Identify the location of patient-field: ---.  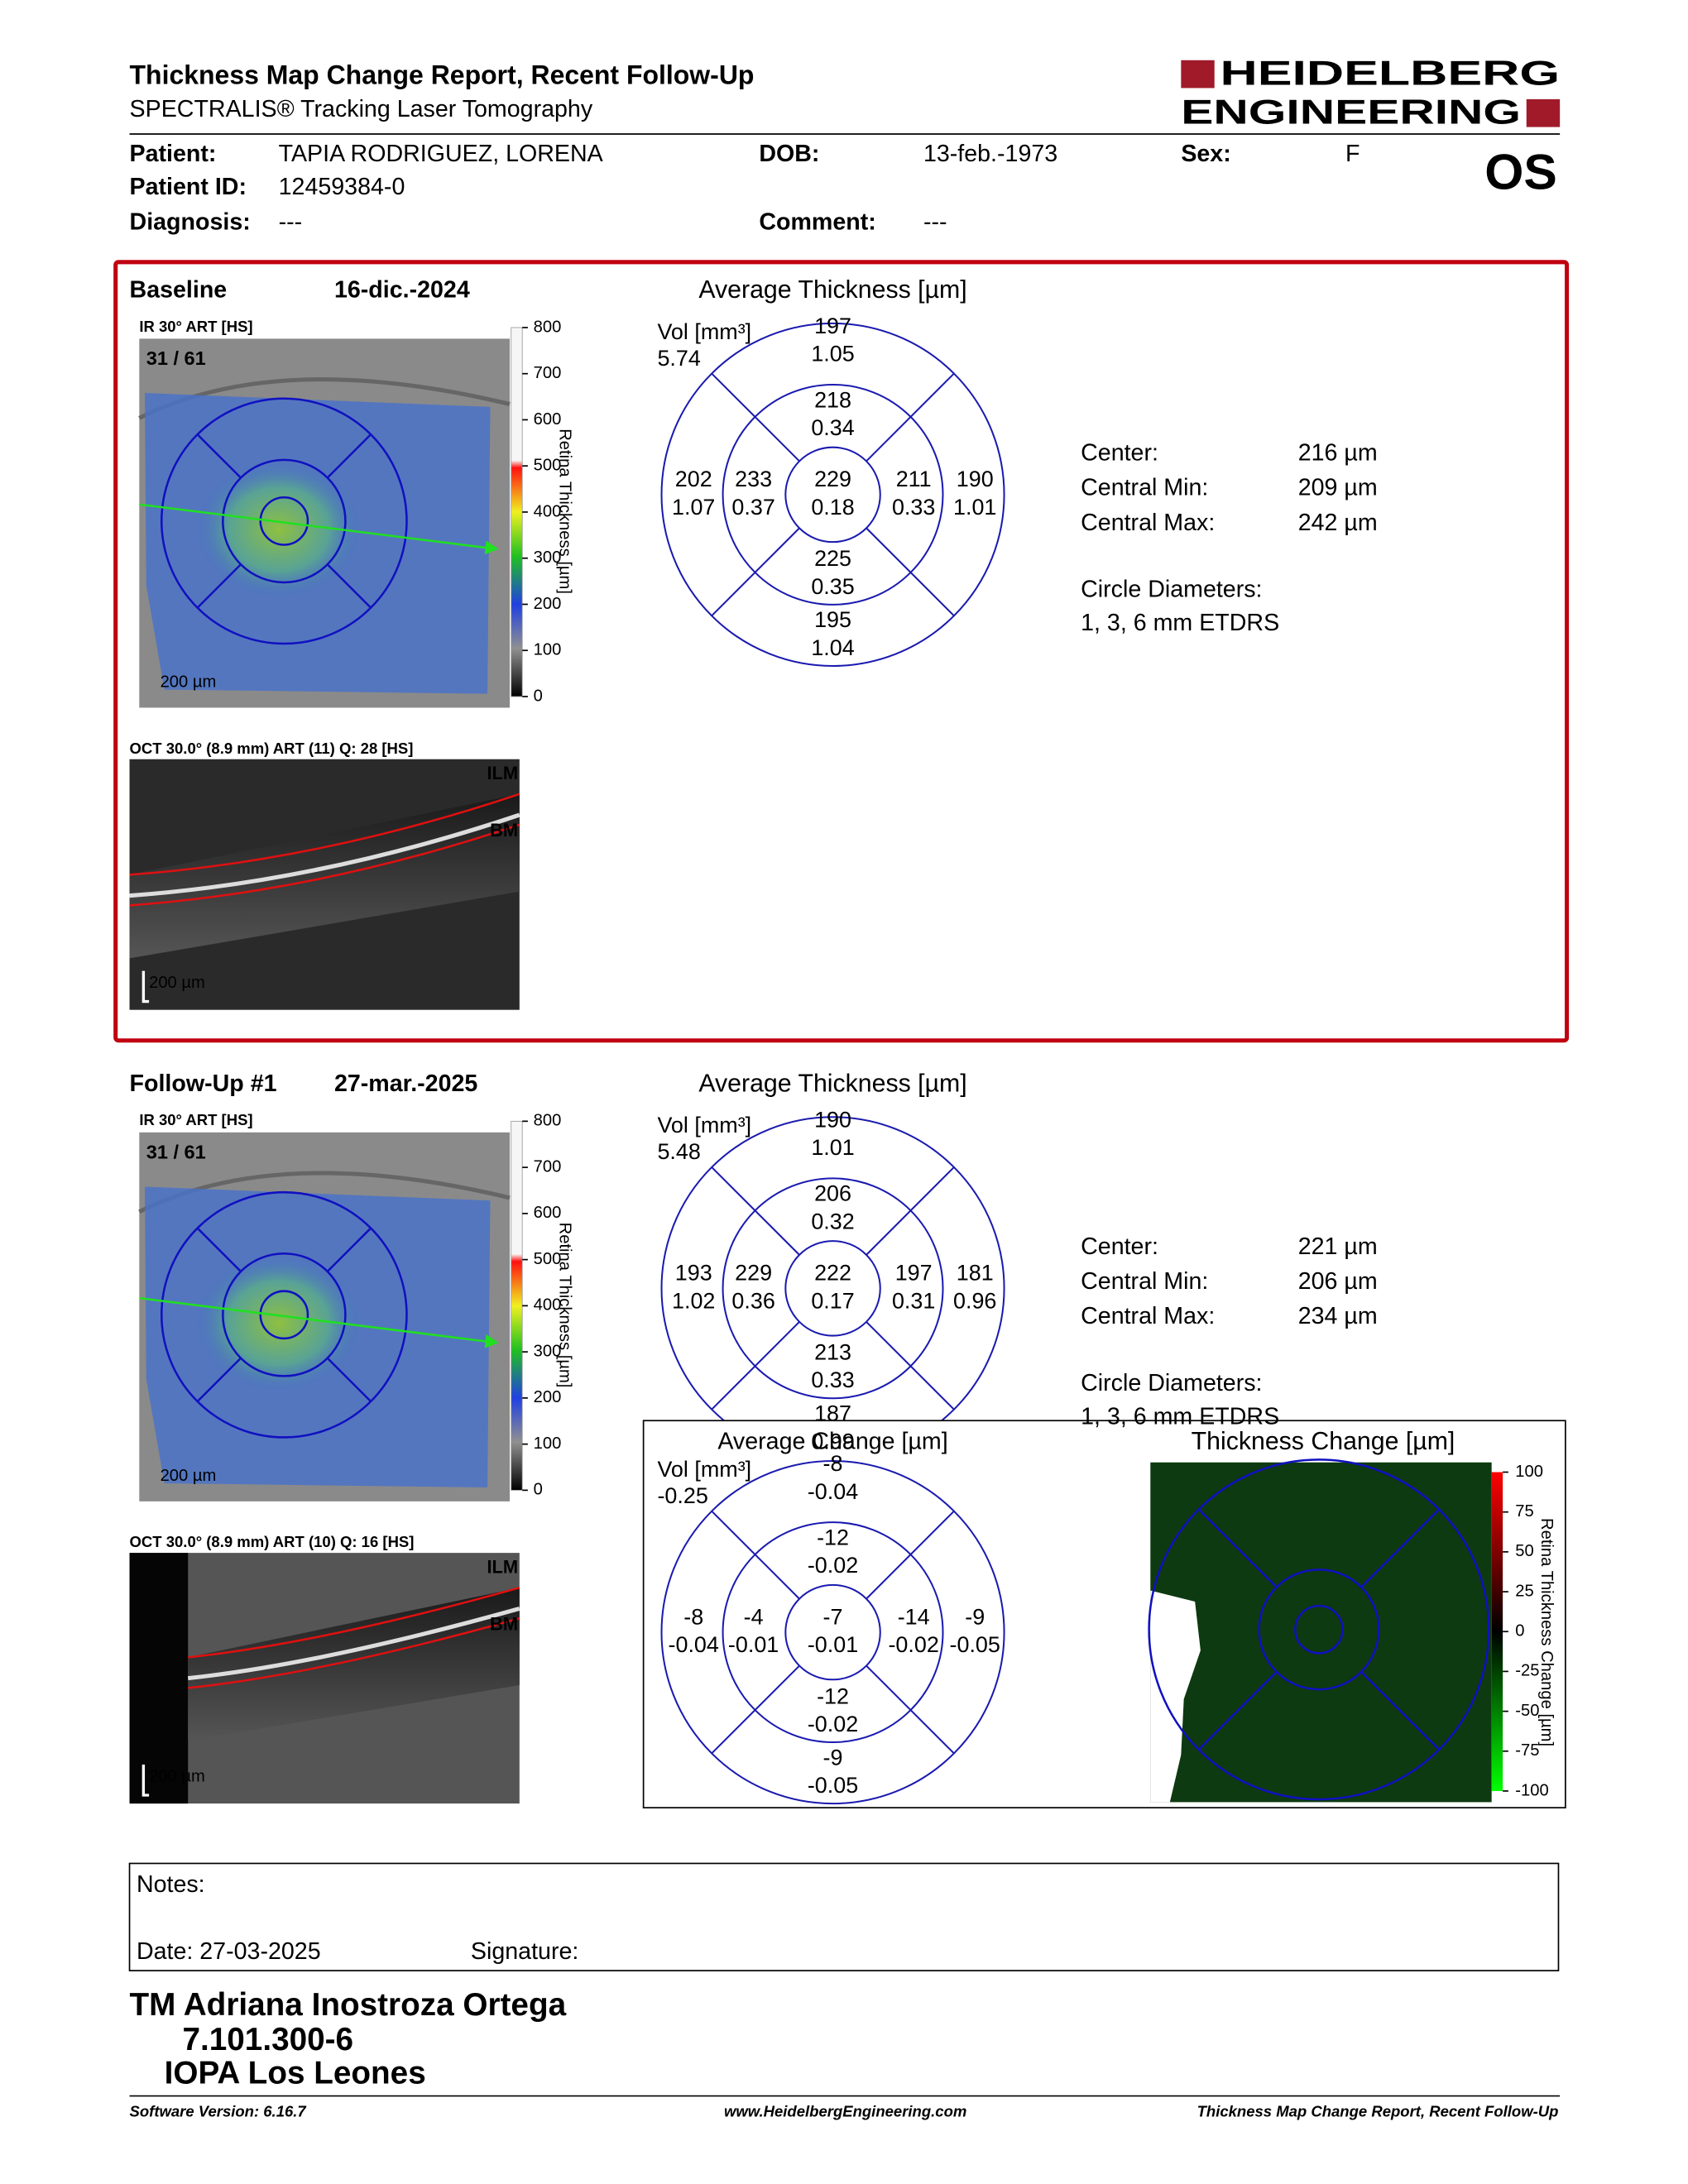
(935, 221).